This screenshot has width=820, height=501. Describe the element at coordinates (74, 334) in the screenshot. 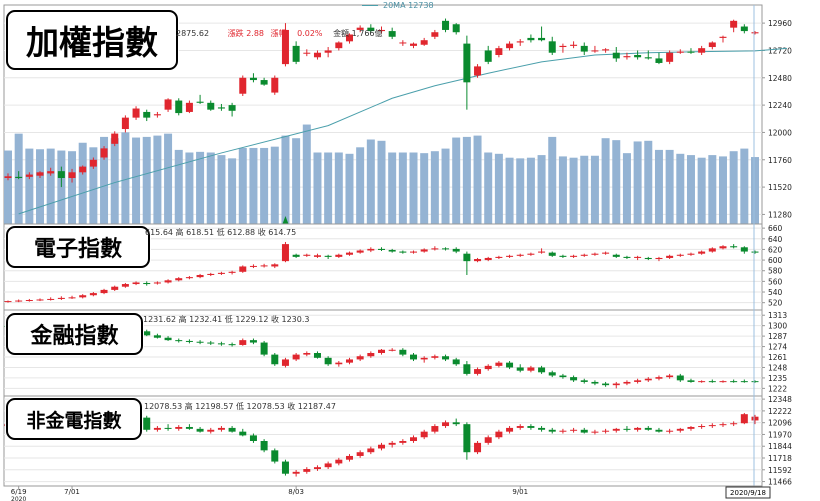

I see `panel-title-finance: 金融指數` at that location.